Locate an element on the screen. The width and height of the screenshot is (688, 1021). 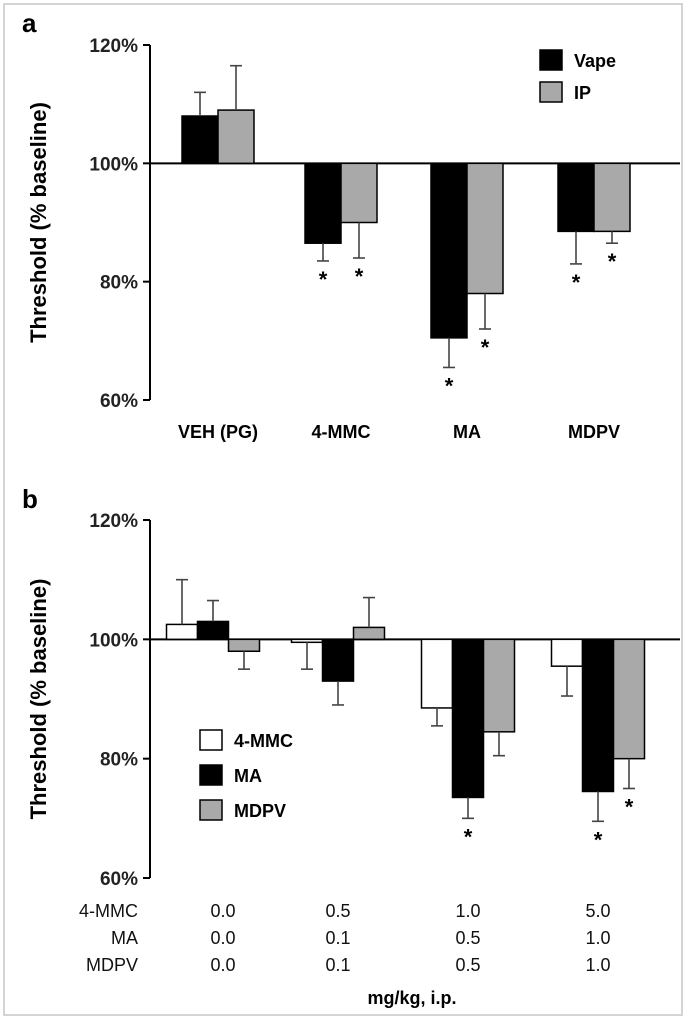
legend-label: MA is located at coordinates (248, 776).